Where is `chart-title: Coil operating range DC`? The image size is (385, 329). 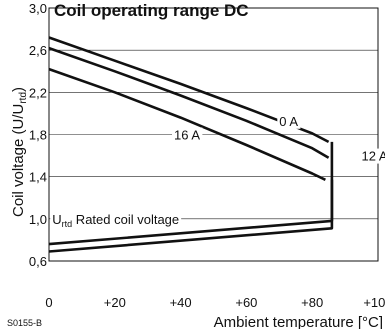 chart-title: Coil operating range DC is located at coordinates (151, 10).